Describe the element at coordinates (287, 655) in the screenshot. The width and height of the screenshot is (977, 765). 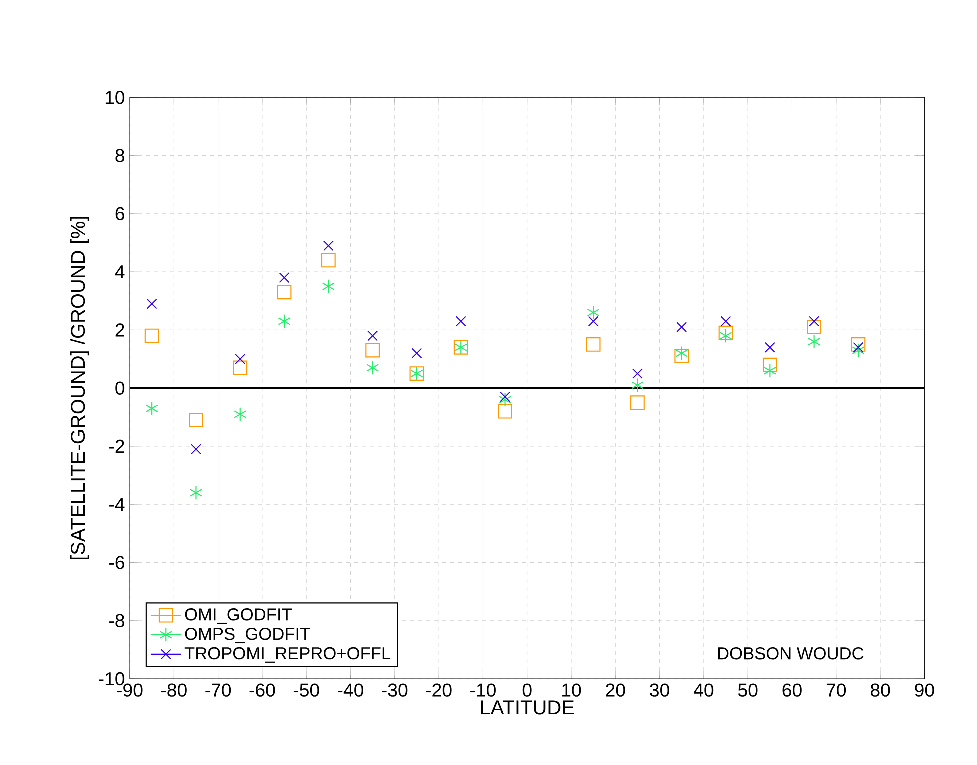
I see `legend-label: TROPOMI_REPRO+OFFL` at that location.